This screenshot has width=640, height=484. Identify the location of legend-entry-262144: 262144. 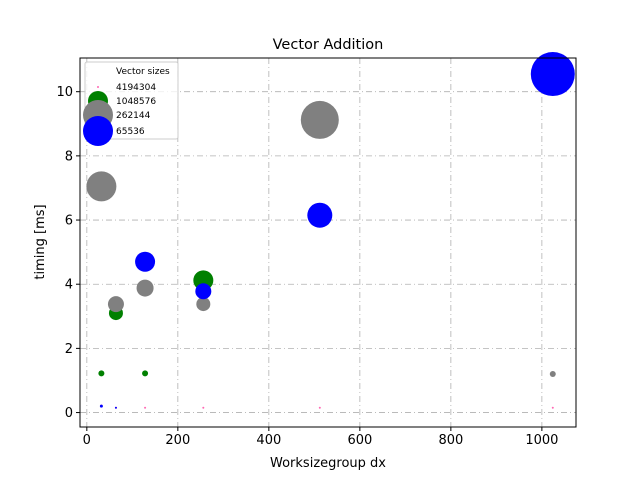
(133, 116).